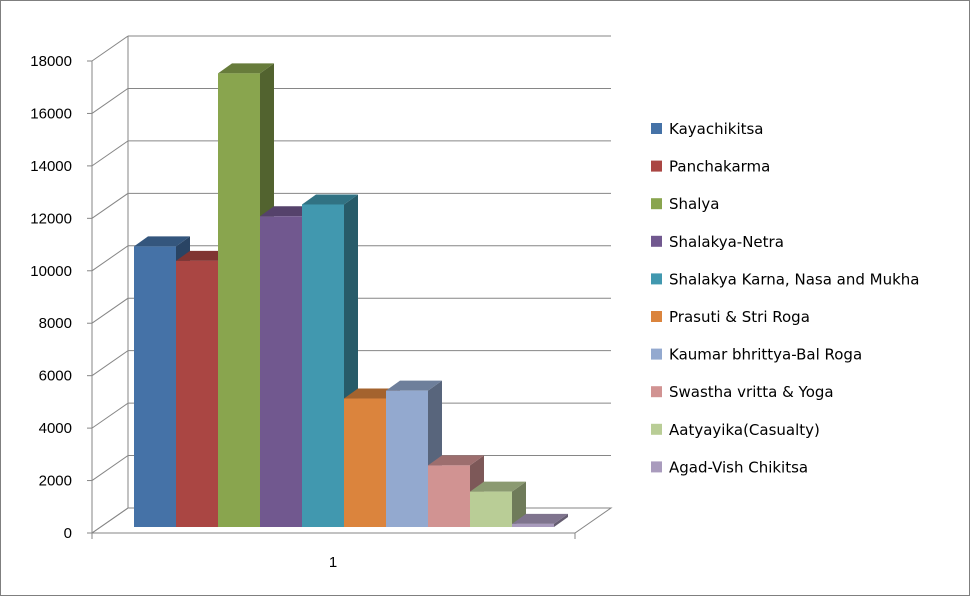 The height and width of the screenshot is (596, 970). I want to click on legend-label: Prasuti & Stri Roga, so click(739, 317).